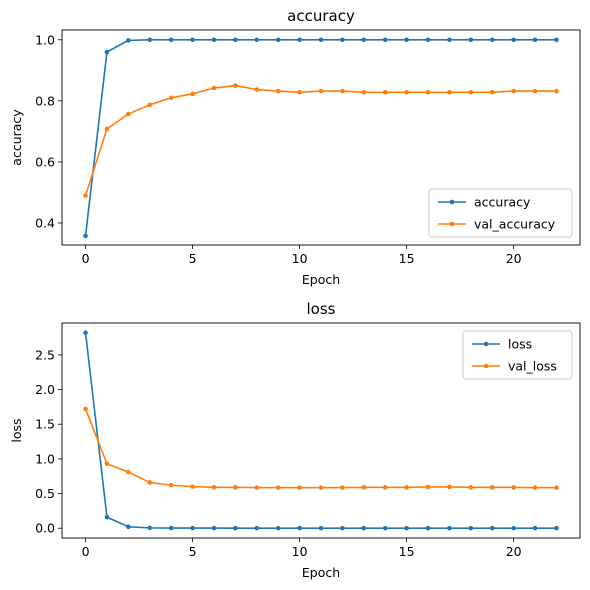 Image resolution: width=590 pixels, height=590 pixels. What do you see at coordinates (517, 355) in the screenshot?
I see `legend: loss val_loss` at bounding box center [517, 355].